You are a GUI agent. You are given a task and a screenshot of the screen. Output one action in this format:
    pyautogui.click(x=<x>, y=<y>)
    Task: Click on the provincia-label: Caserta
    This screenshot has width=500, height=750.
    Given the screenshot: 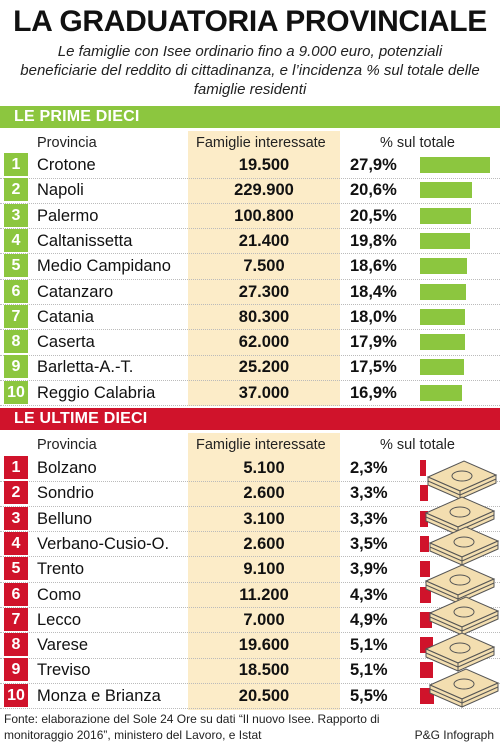 What is the action you would take?
    pyautogui.click(x=66, y=342)
    